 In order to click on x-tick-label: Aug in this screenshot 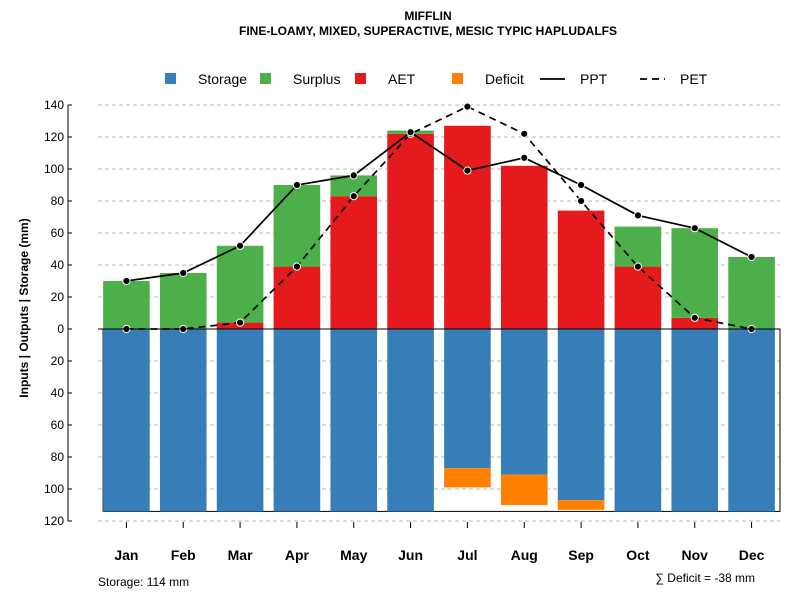, I will do `click(524, 555)`.